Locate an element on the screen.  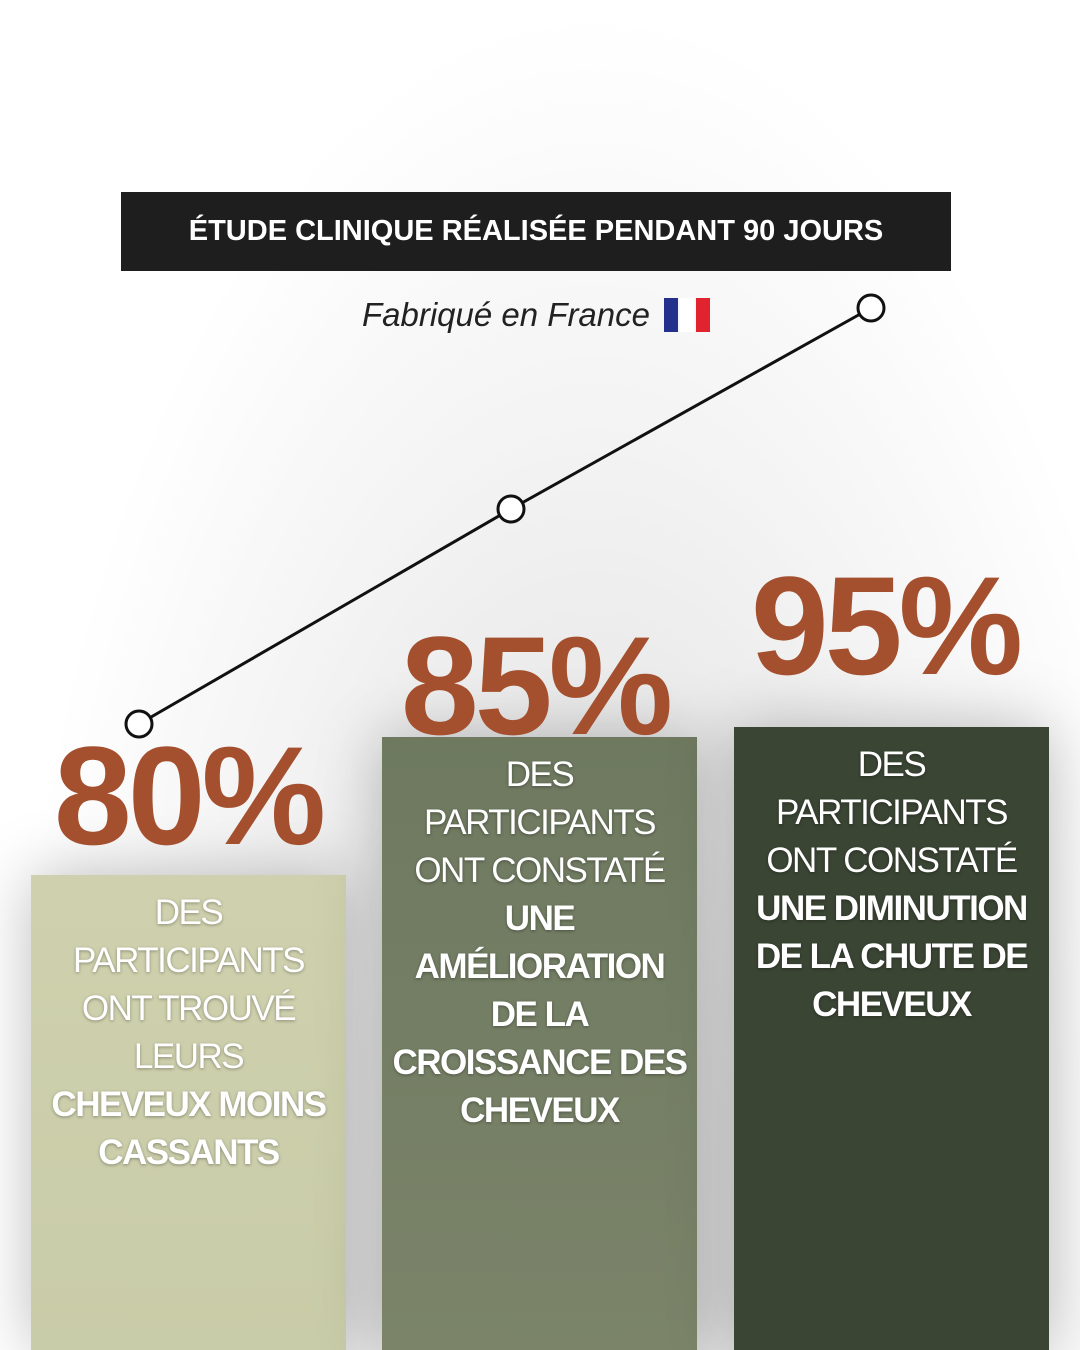
stat-highlight: UNE DIMINUTION DE LA CHUTE DE CHEVEUX is located at coordinates (892, 956).